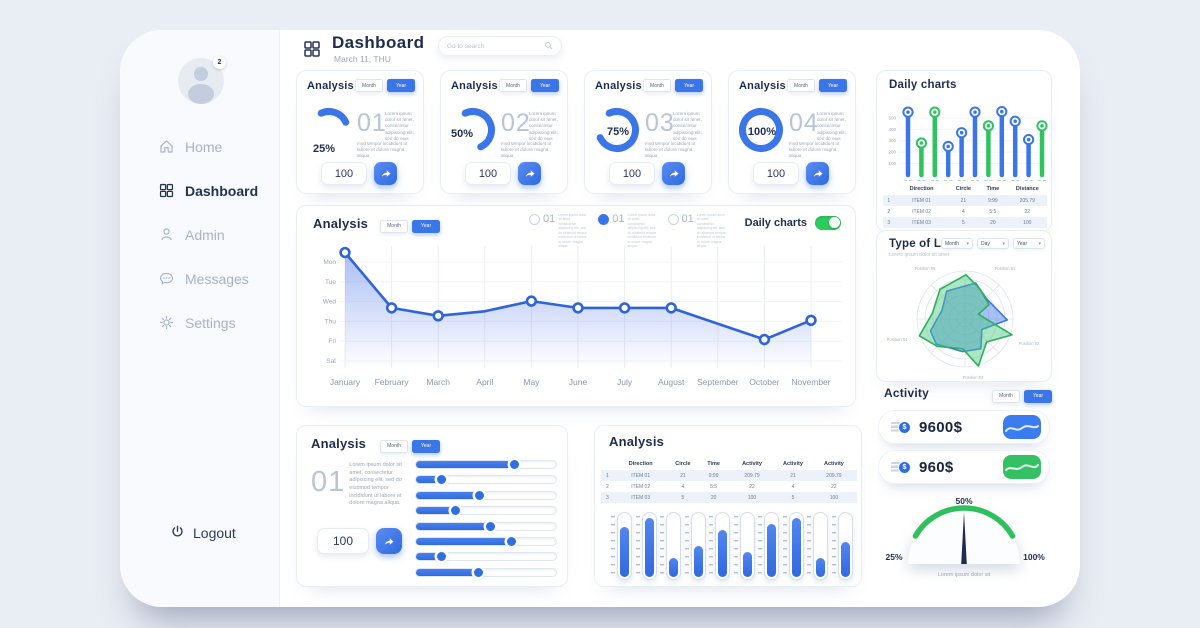  Describe the element at coordinates (828, 223) in the screenshot. I see `daily-charts-toggle` at that location.